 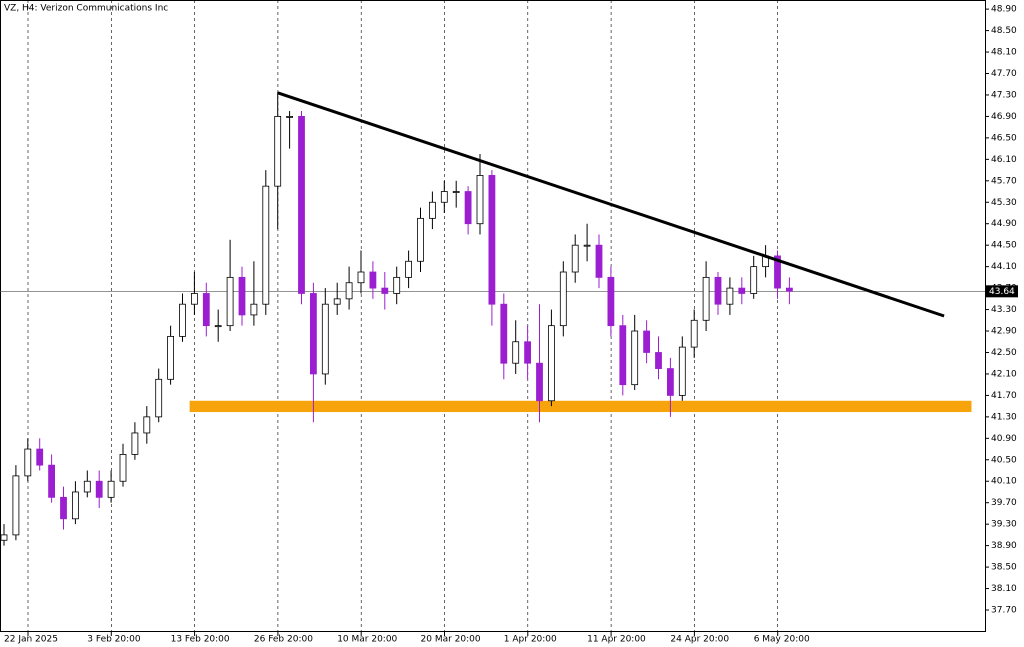 What do you see at coordinates (782, 640) in the screenshot?
I see `x-tick-label: 6 May 20:00` at bounding box center [782, 640].